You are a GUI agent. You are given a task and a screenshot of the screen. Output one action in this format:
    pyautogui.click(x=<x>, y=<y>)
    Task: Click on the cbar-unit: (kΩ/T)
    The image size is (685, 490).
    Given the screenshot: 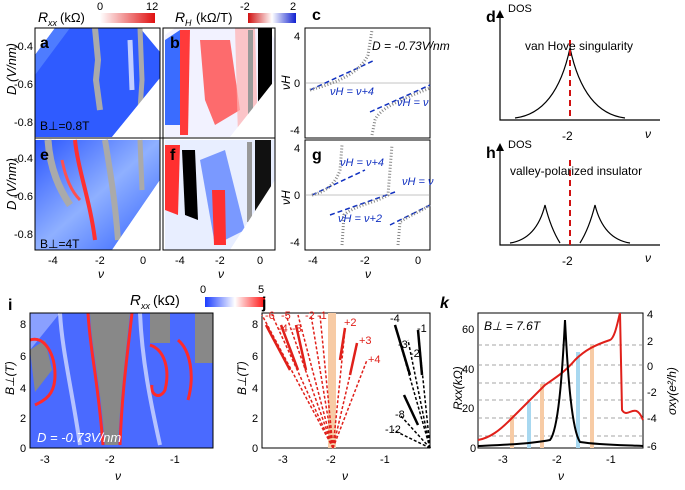 What is the action you would take?
    pyautogui.click(x=214, y=17)
    